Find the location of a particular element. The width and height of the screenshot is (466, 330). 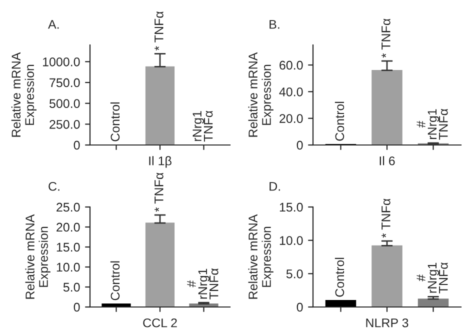

chart-title: D. is located at coordinates (275, 186).